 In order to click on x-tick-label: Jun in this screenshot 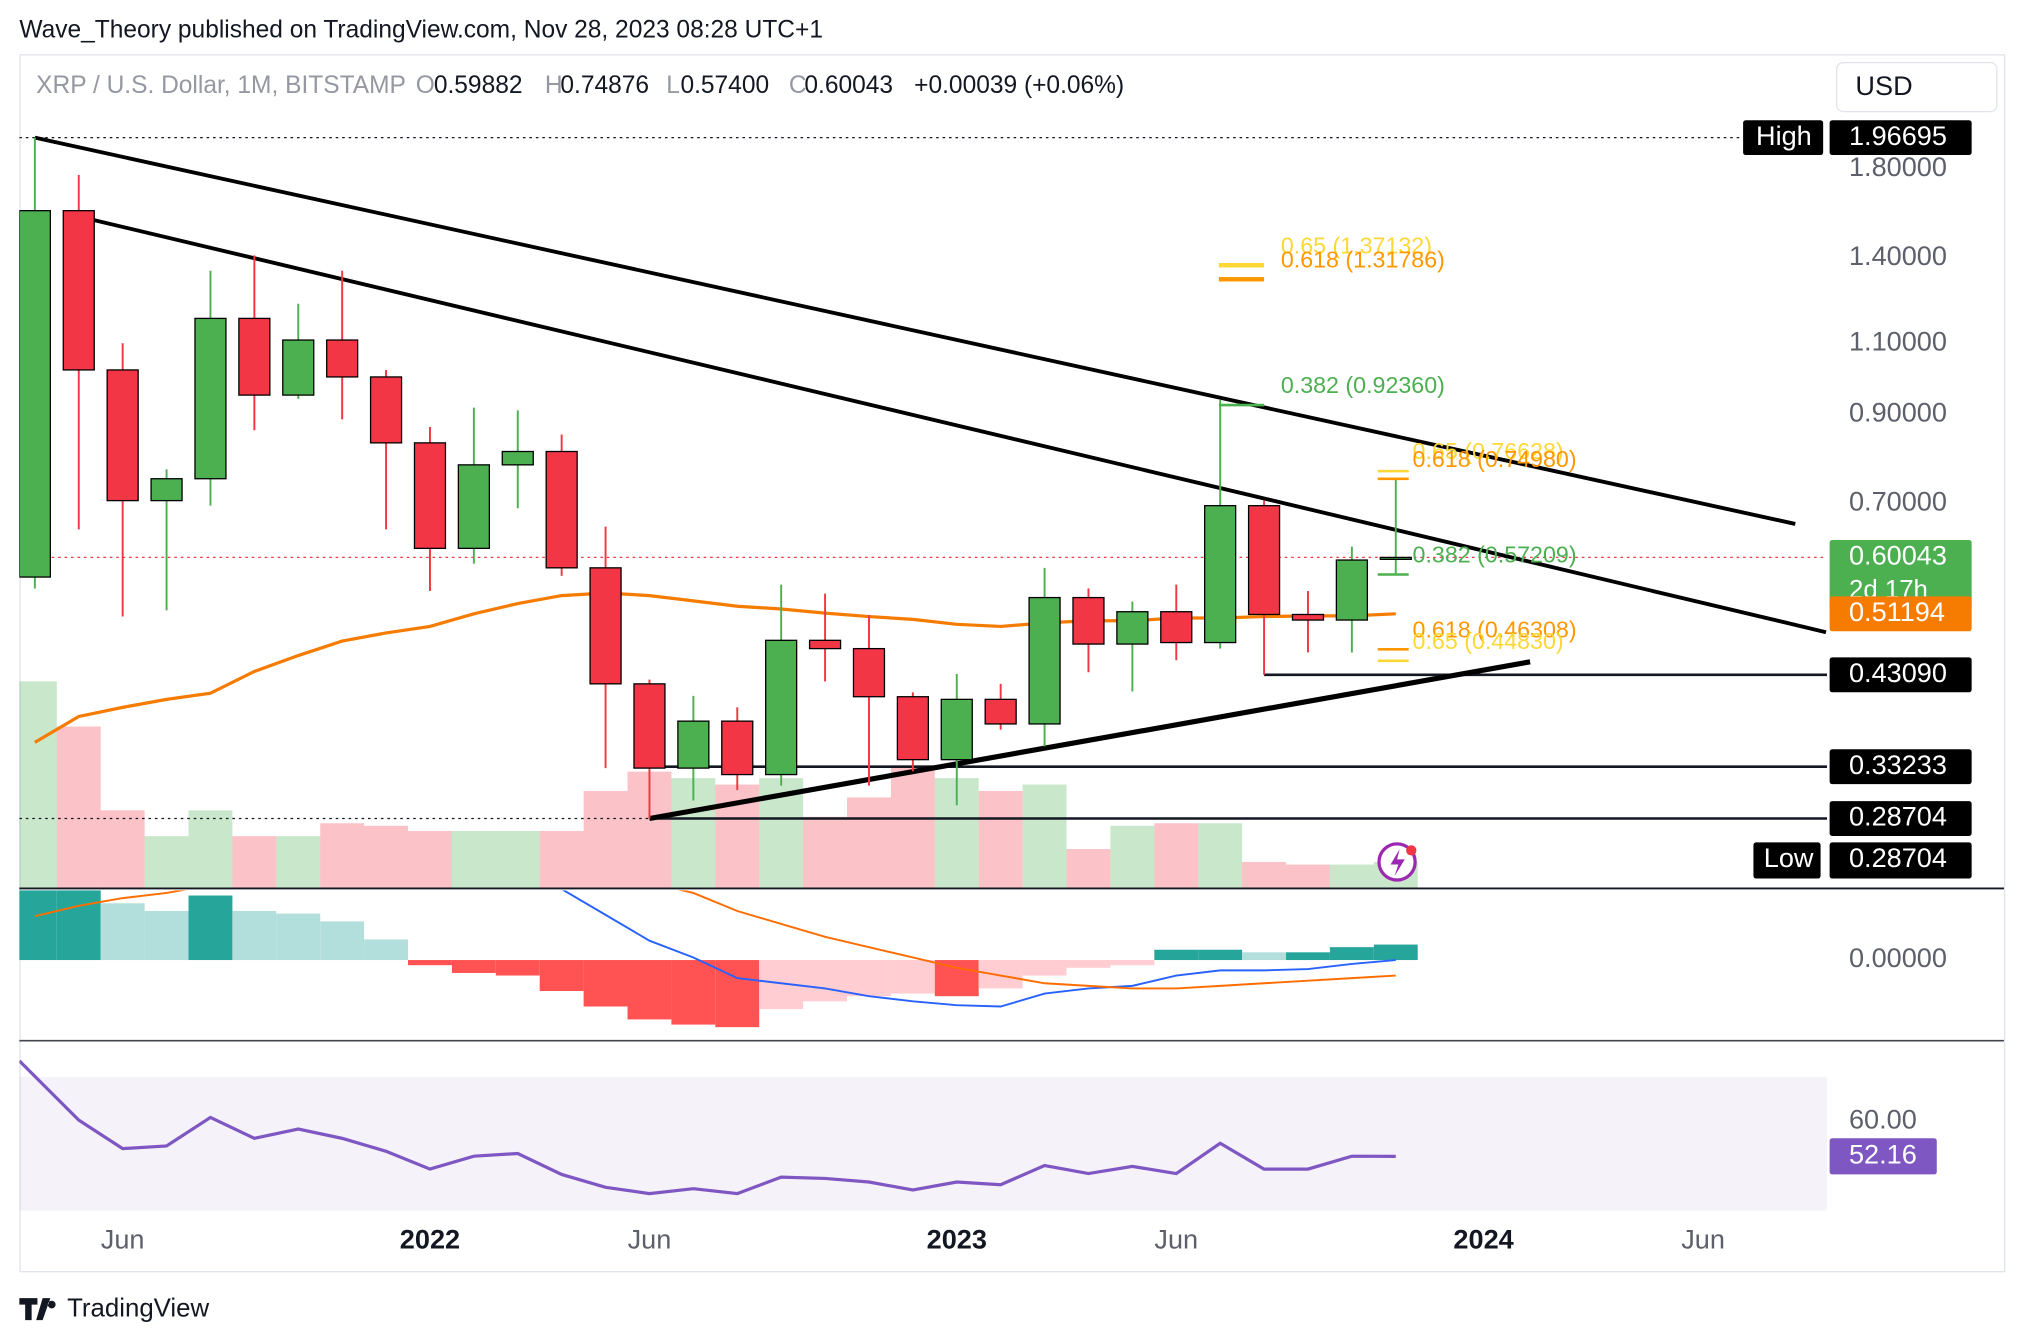, I will do `click(1176, 1239)`.